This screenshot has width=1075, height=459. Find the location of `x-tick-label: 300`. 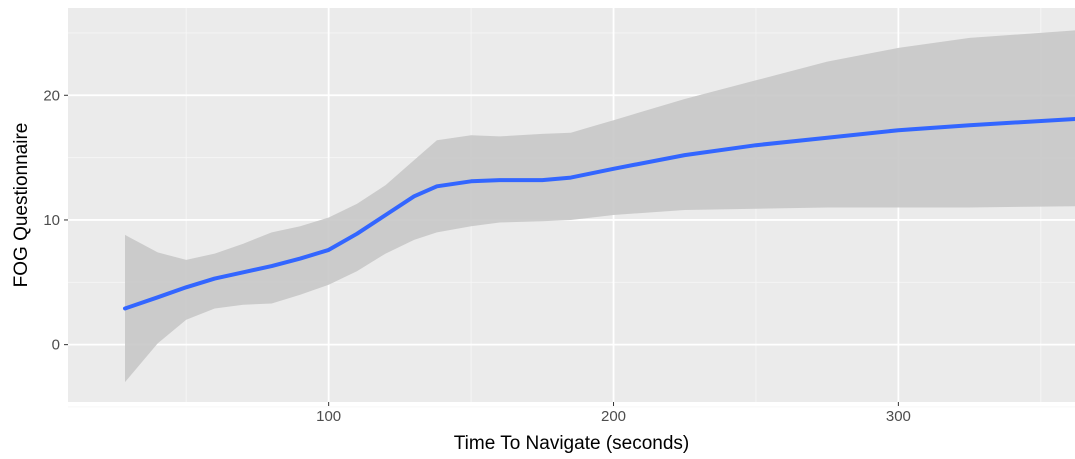

x-tick-label: 300 is located at coordinates (898, 416).